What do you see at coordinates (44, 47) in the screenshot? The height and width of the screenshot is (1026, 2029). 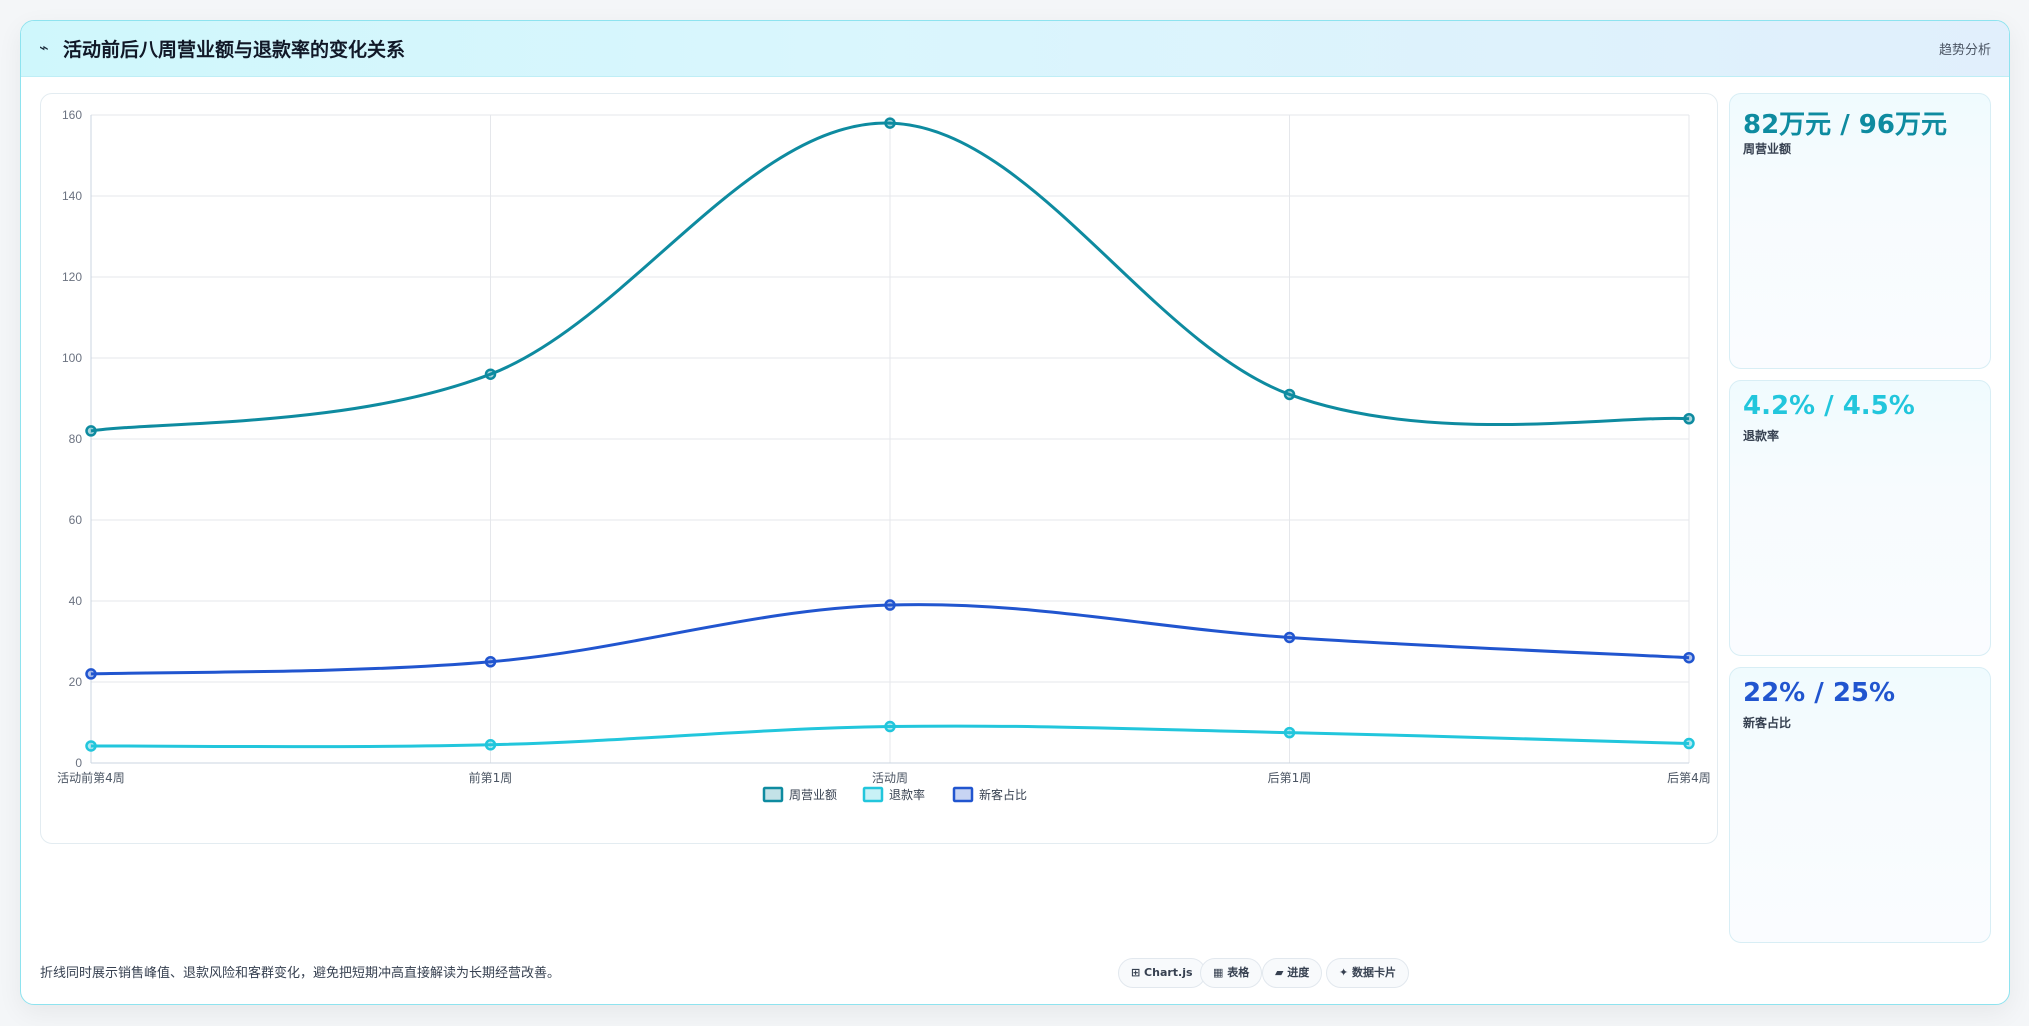 I see `chart-line-icon: ⌁` at bounding box center [44, 47].